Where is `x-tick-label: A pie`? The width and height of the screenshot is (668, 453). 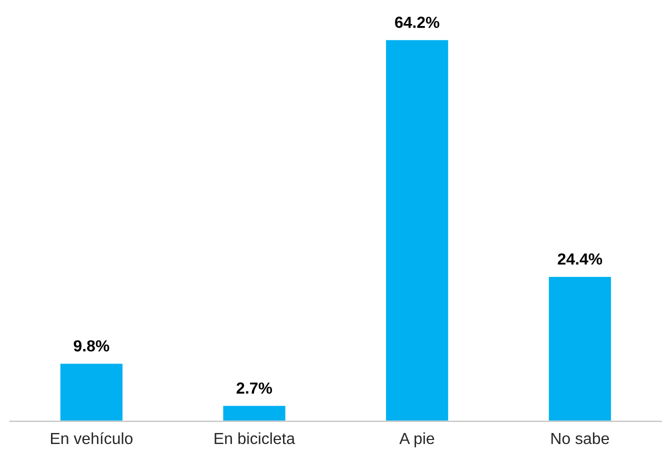
x-tick-label: A pie is located at coordinates (416, 440).